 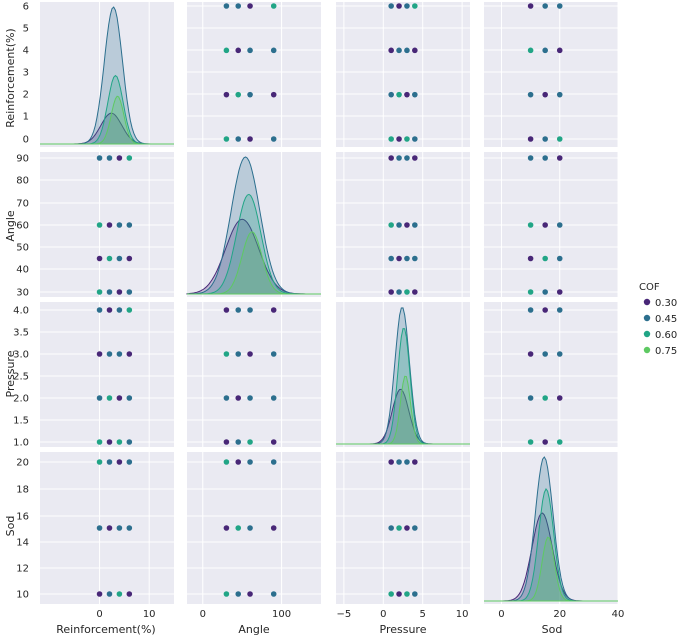 I want to click on ytick-label: 80, so click(x=22, y=181).